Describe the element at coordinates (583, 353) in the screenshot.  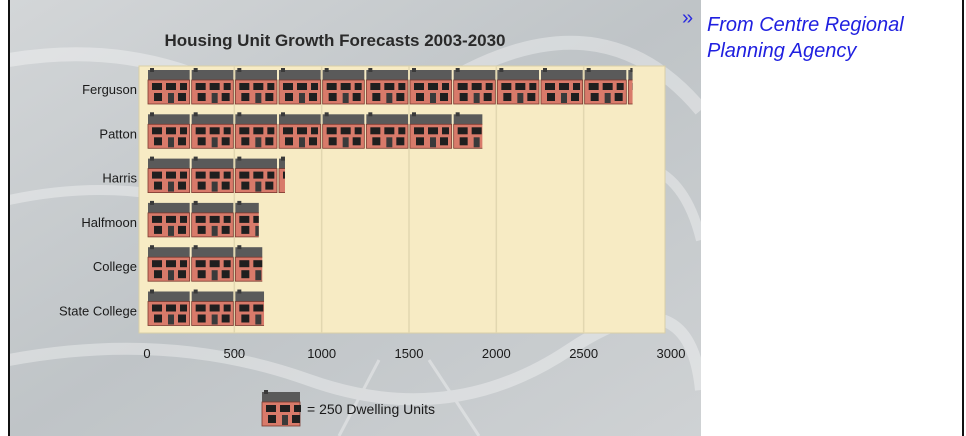
I see `x-tick-label: 2500` at that location.